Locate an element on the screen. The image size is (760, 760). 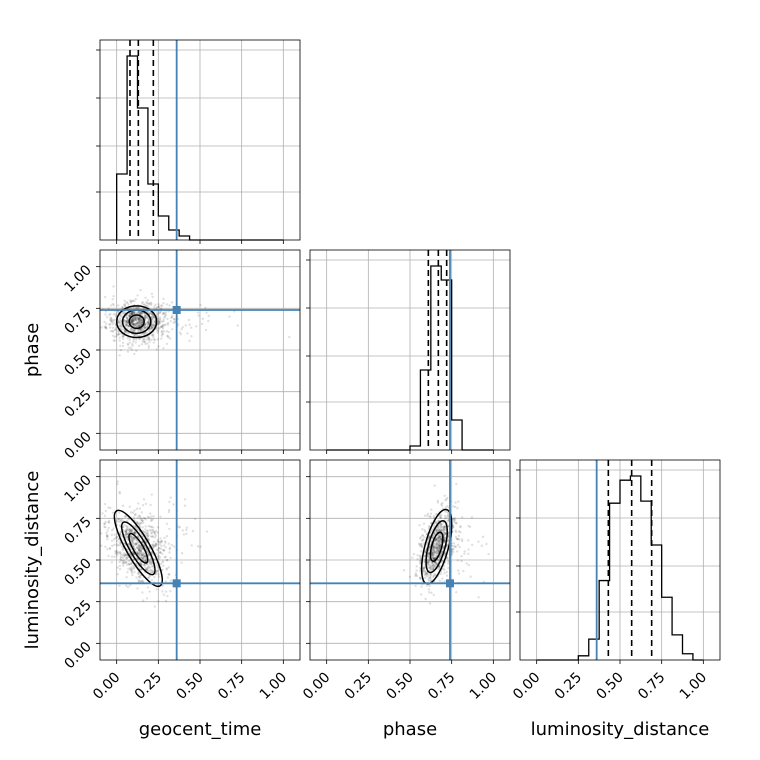
panel-frame is located at coordinates (410, 350).